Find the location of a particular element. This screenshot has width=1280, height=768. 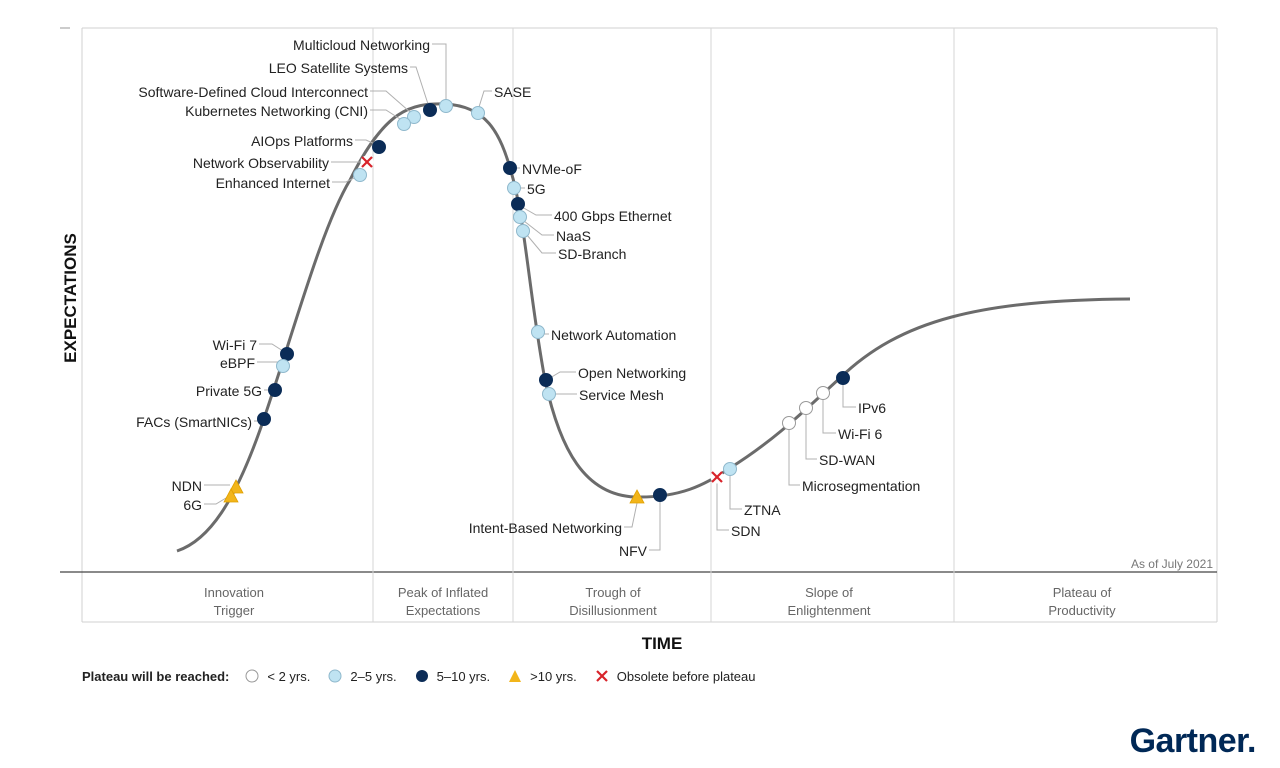

tech-marker-nfv: NFV is located at coordinates (643, 523).